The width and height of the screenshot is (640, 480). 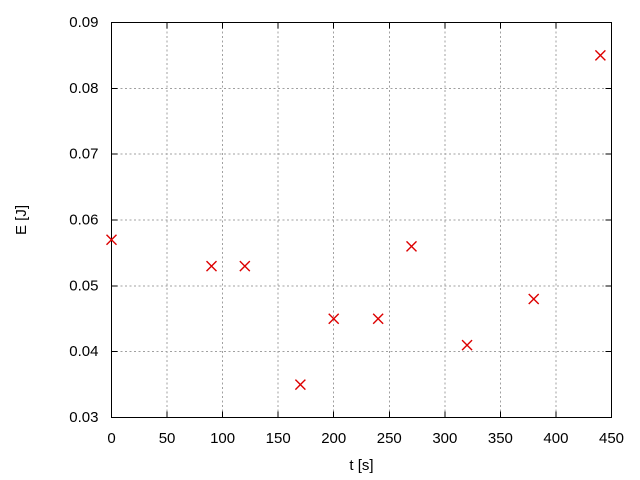 What do you see at coordinates (278, 438) in the screenshot?
I see `x-tick-label: 150` at bounding box center [278, 438].